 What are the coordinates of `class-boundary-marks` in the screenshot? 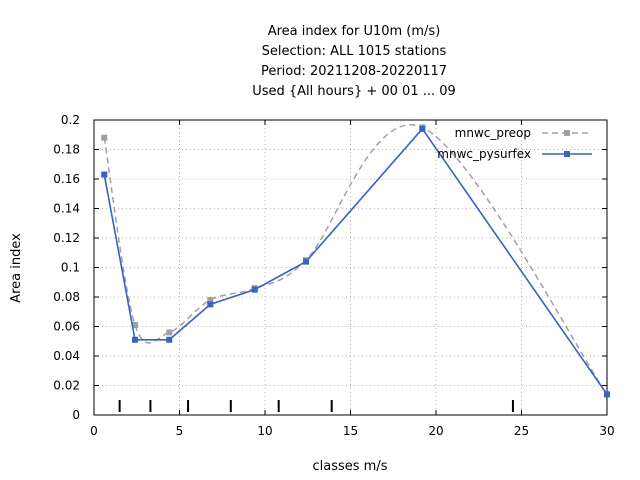 It's located at (316, 406).